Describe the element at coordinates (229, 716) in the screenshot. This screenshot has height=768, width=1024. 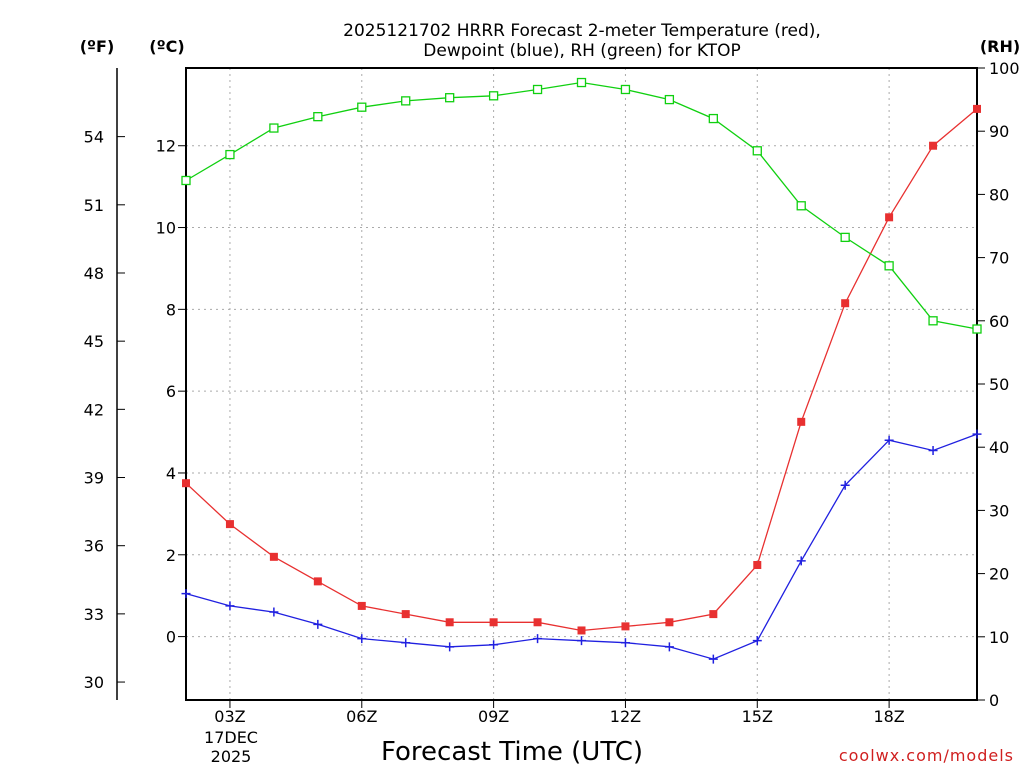
I see `x-tick-label: 03Z` at that location.